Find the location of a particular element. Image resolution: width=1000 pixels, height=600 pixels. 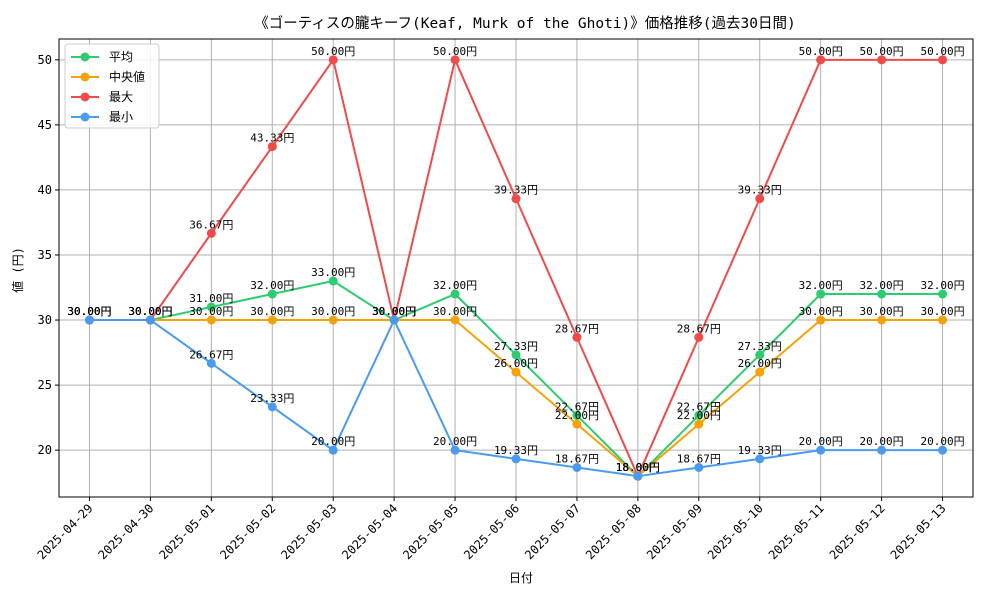

legend-label: 最大 is located at coordinates (121, 97).